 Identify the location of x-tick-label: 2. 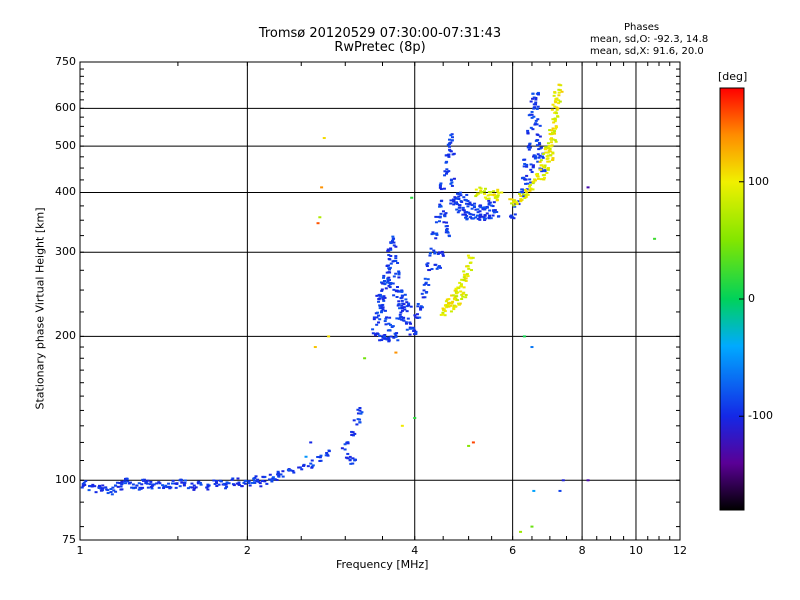
(247, 550).